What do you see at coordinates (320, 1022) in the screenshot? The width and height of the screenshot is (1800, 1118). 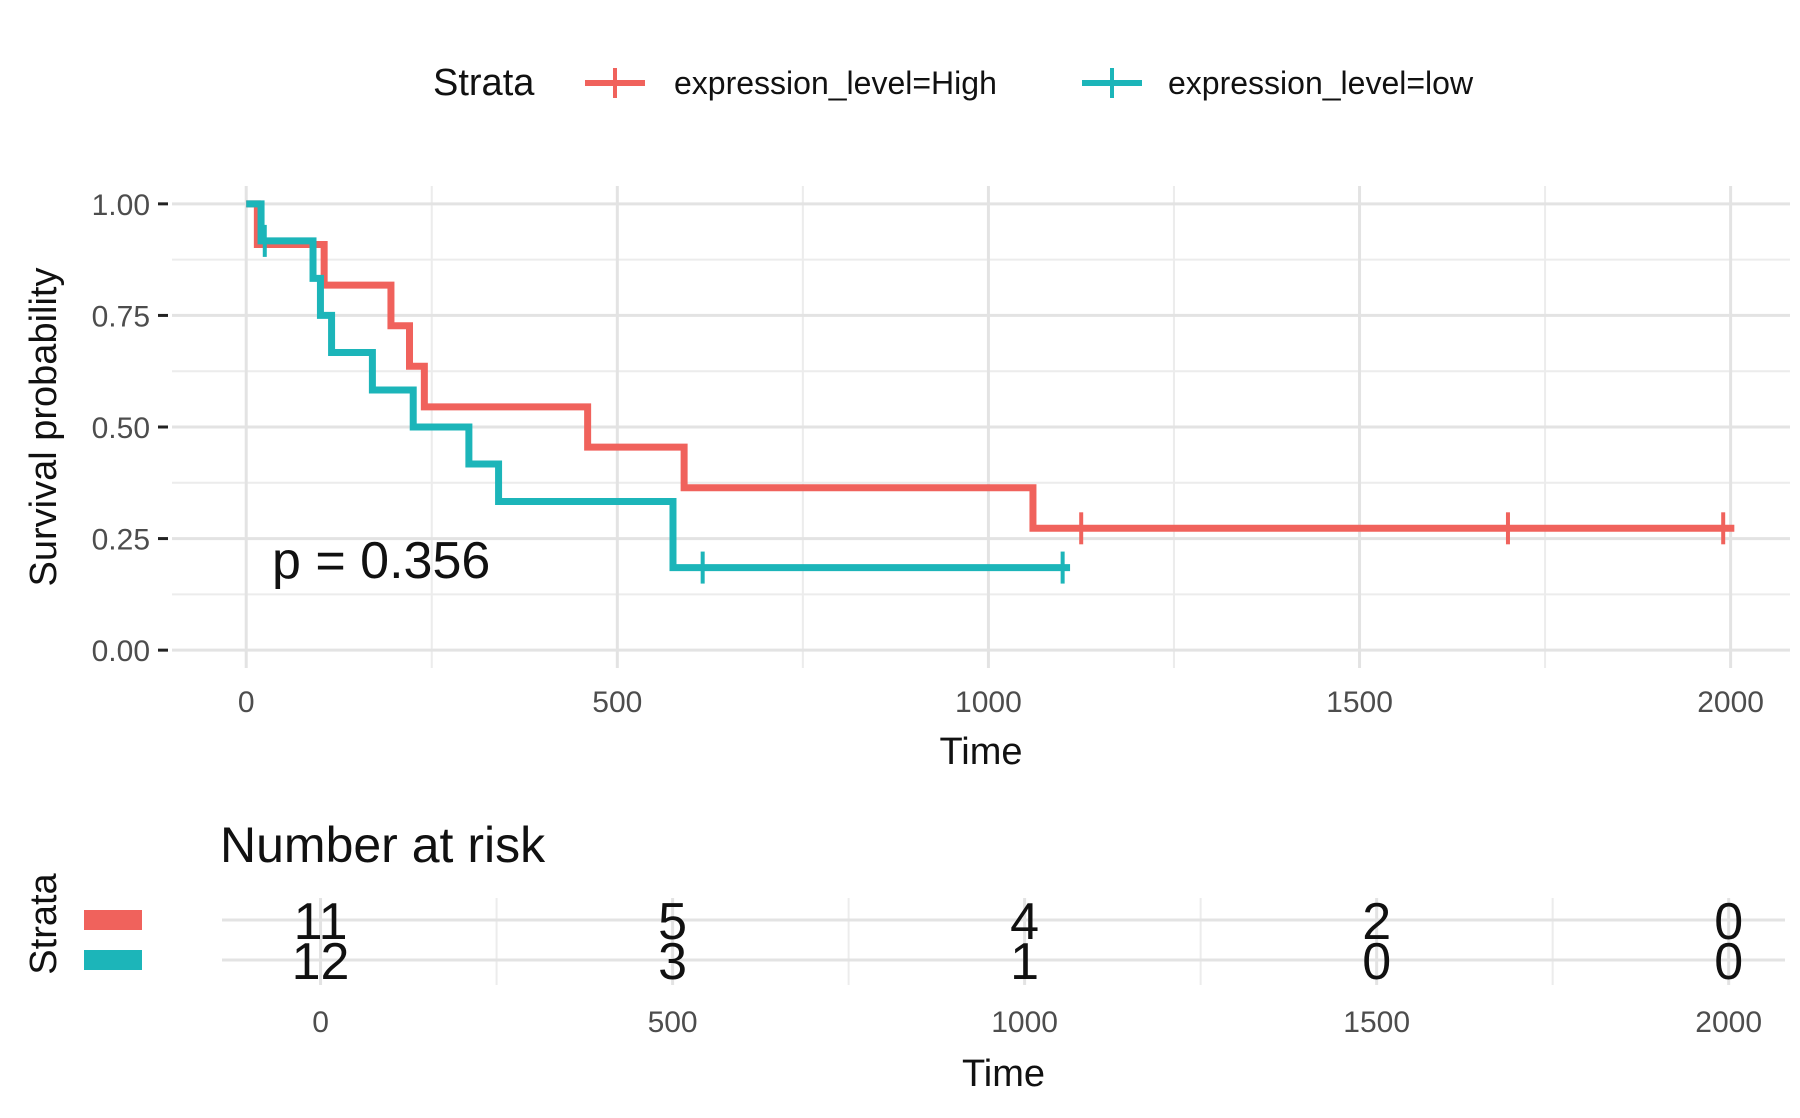 I see `risk-x-tick-label: 0` at bounding box center [320, 1022].